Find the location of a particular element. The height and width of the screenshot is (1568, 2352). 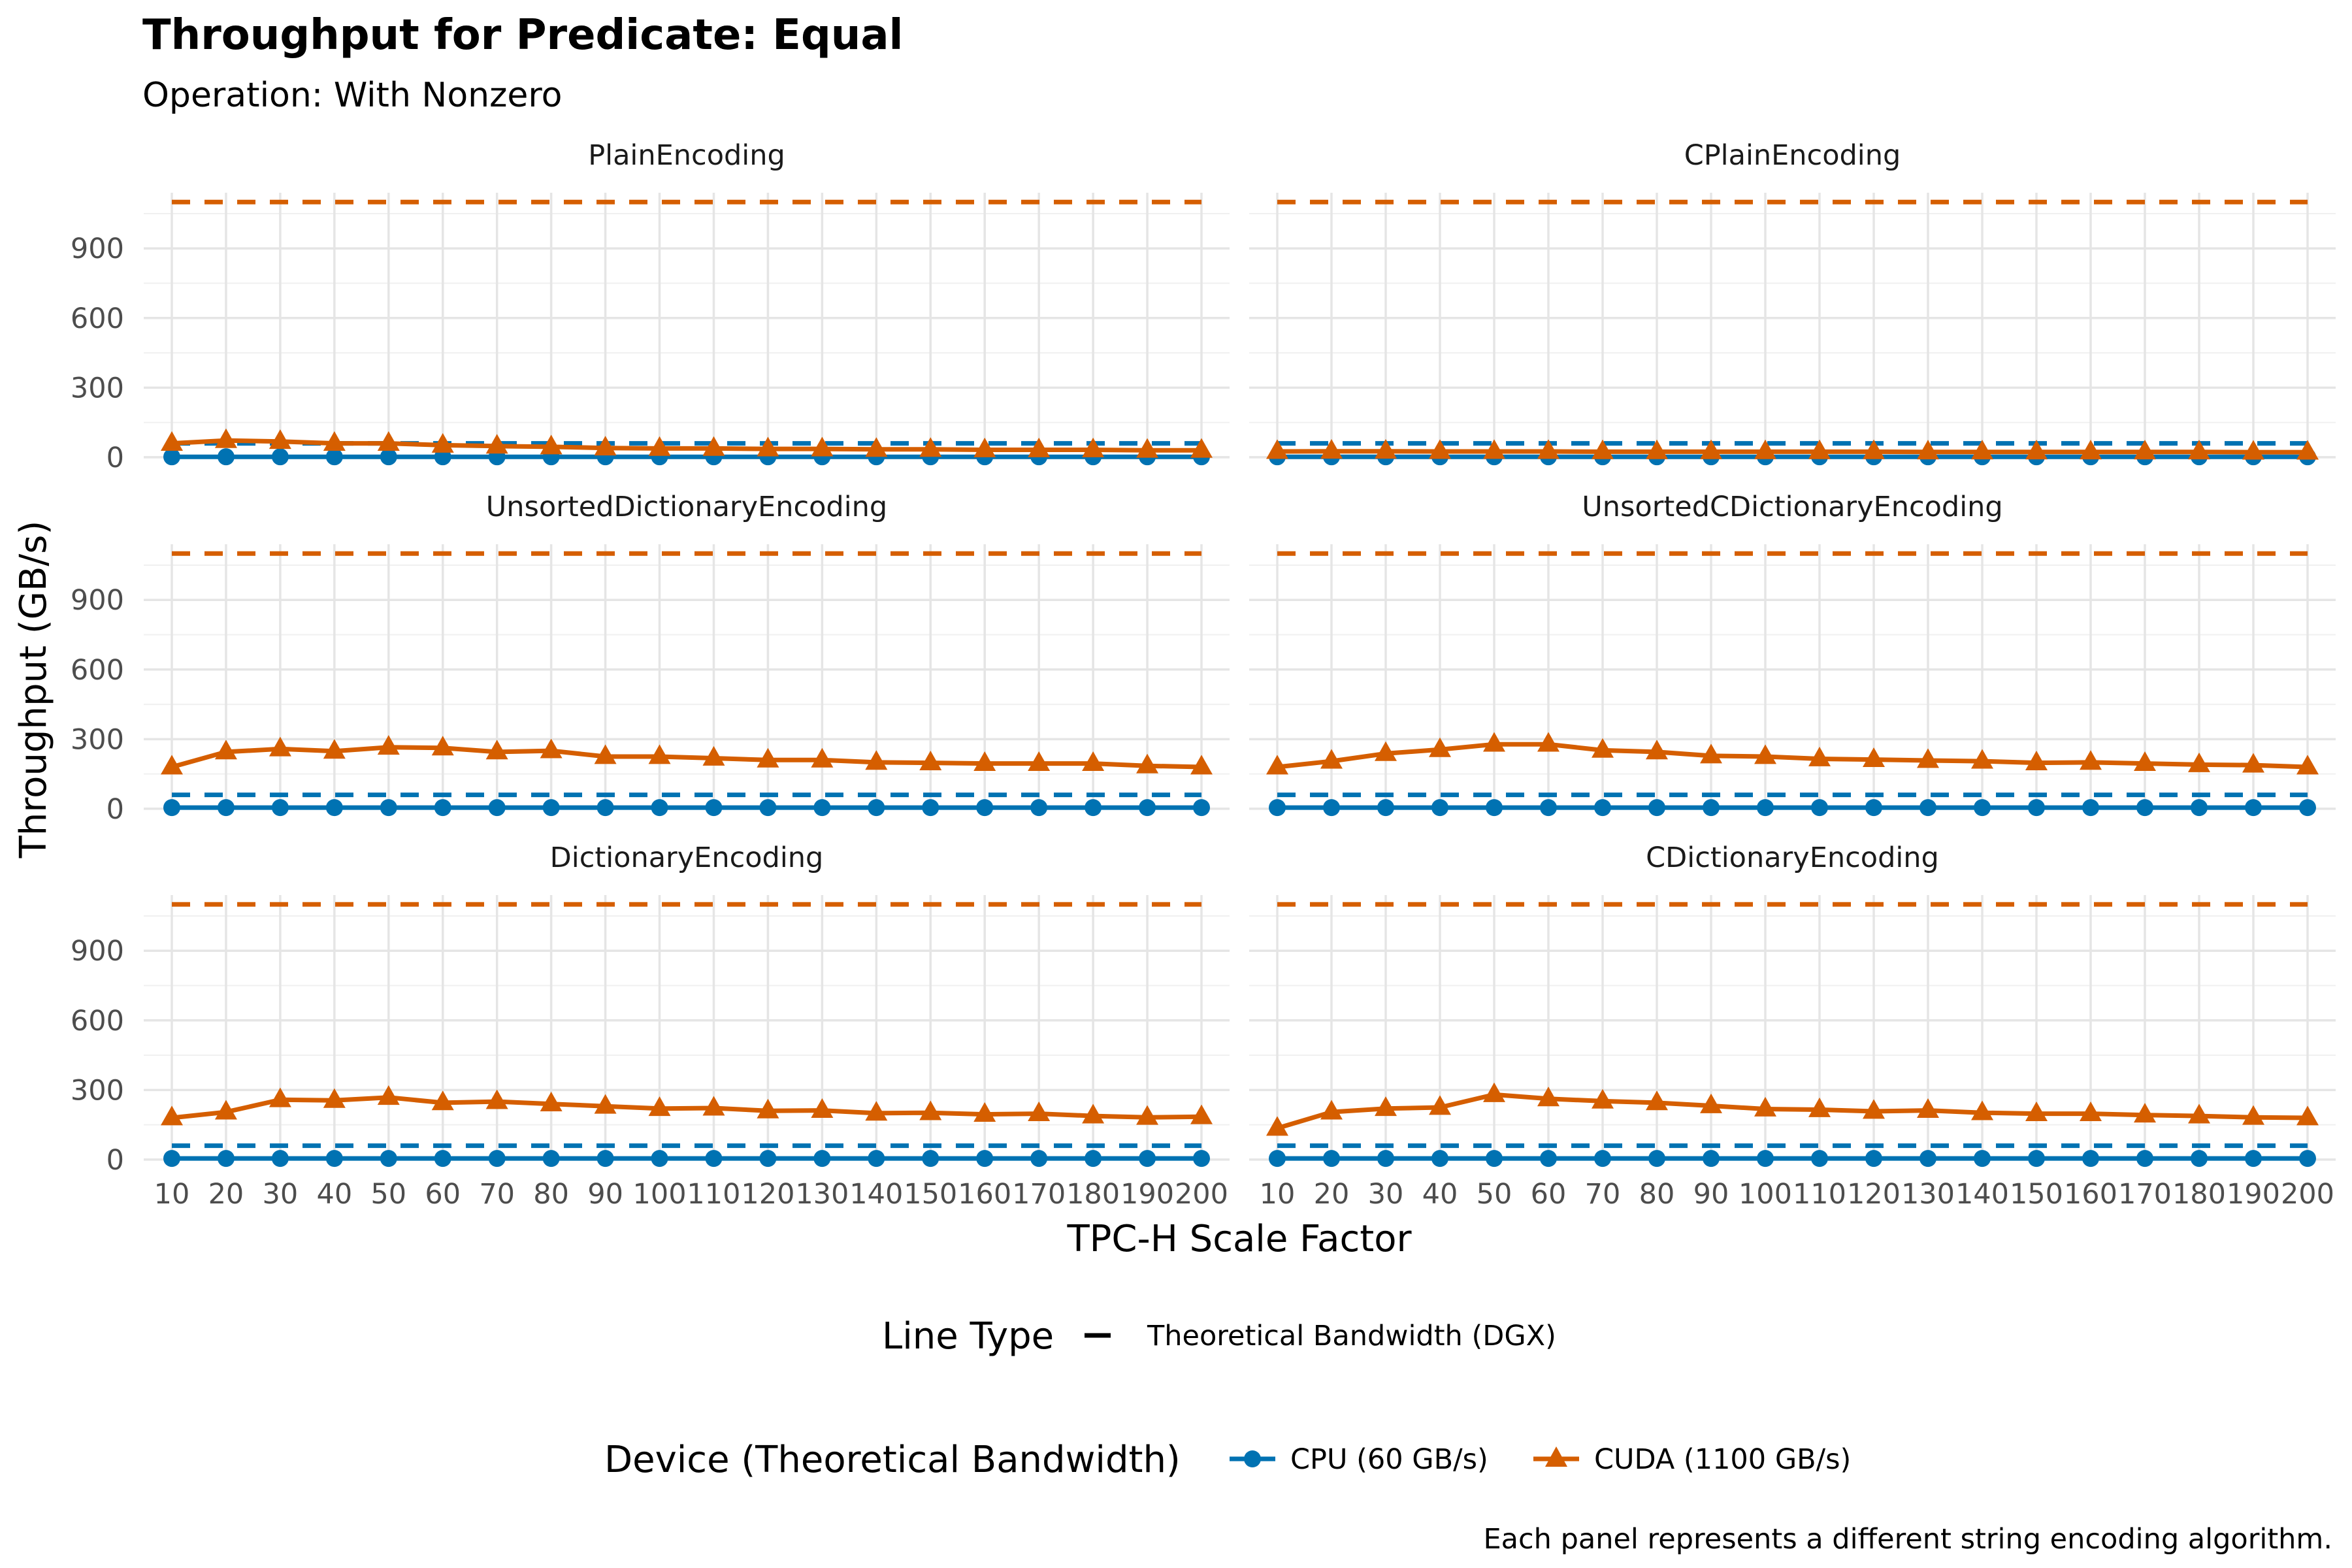

x-tick-label: 200 is located at coordinates (2307, 1194).